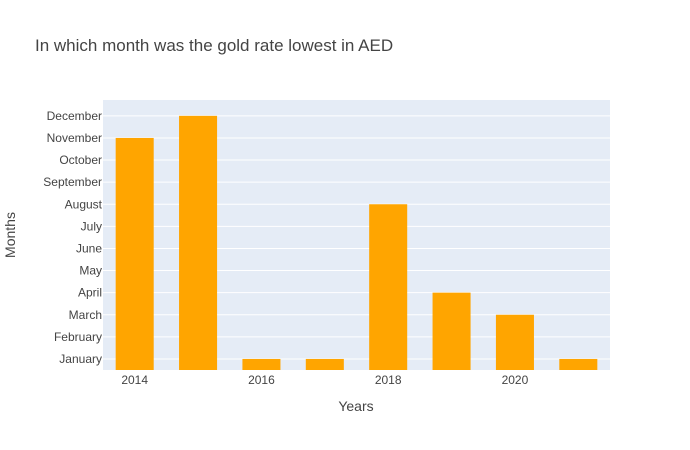  What do you see at coordinates (324, 380) in the screenshot?
I see `x-axis-ticks: 2014 2016 2018 2020` at bounding box center [324, 380].